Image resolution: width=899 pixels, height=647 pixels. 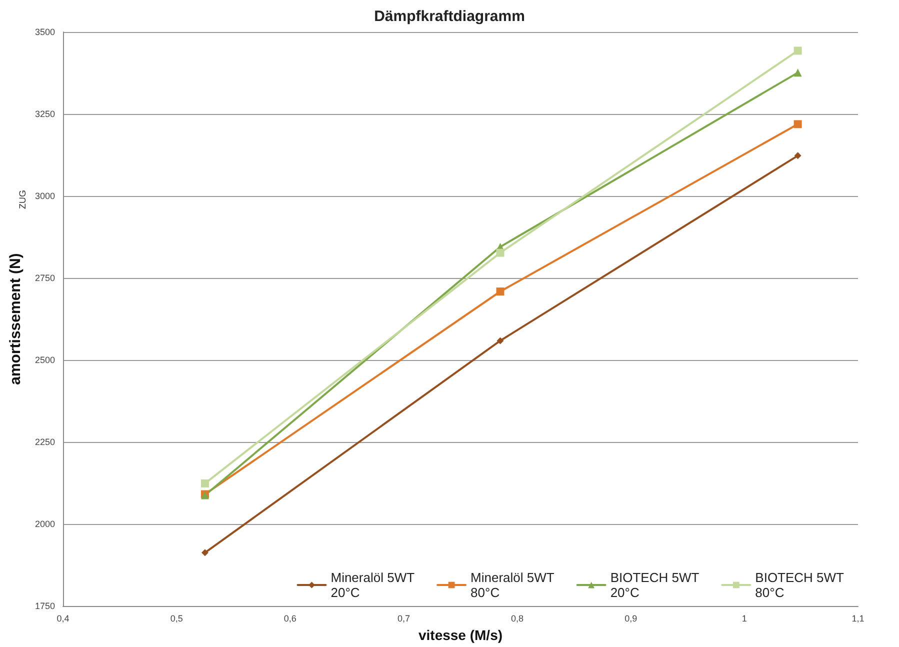 What do you see at coordinates (517, 619) in the screenshot?
I see `x-tick-label: 0,8` at bounding box center [517, 619].